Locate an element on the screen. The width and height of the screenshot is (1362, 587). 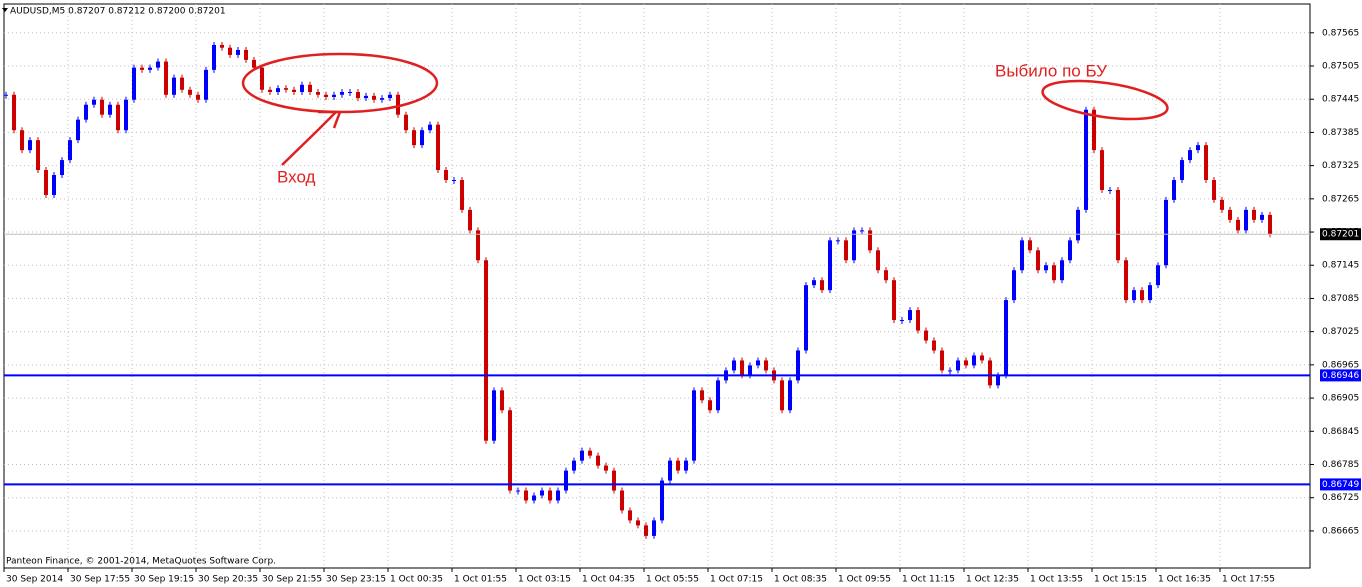
x-tick-label: 1 Oct 08:35 is located at coordinates (800, 580).